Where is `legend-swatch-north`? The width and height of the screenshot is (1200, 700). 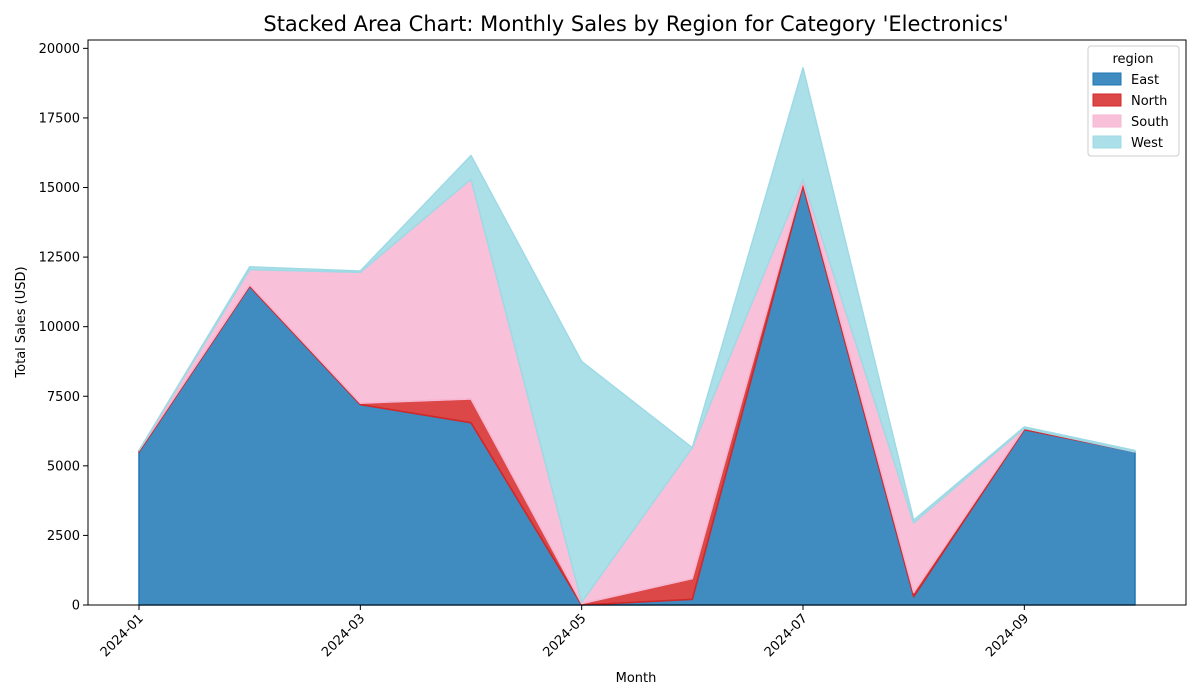
legend-swatch-north is located at coordinates (1107, 100).